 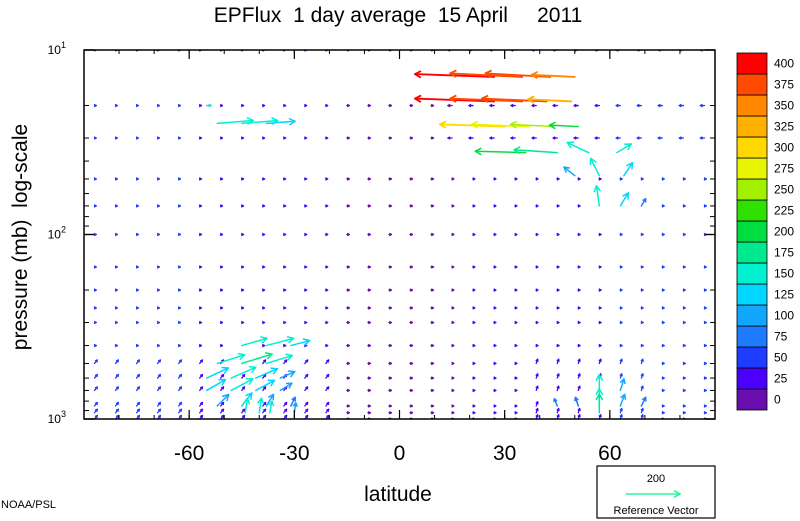 I want to click on y-axis-label: pressure (mb) log-scale, so click(x=20, y=237).